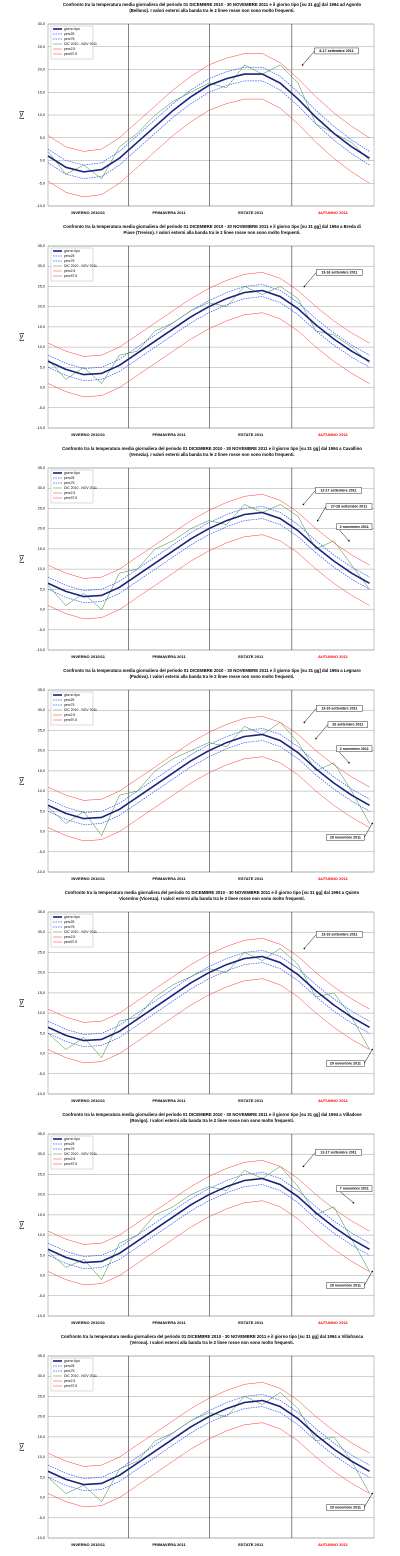 The image size is (400, 1556). What do you see at coordinates (70, 276) in the screenshot?
I see `legend-label: perc97.5` at bounding box center [70, 276].